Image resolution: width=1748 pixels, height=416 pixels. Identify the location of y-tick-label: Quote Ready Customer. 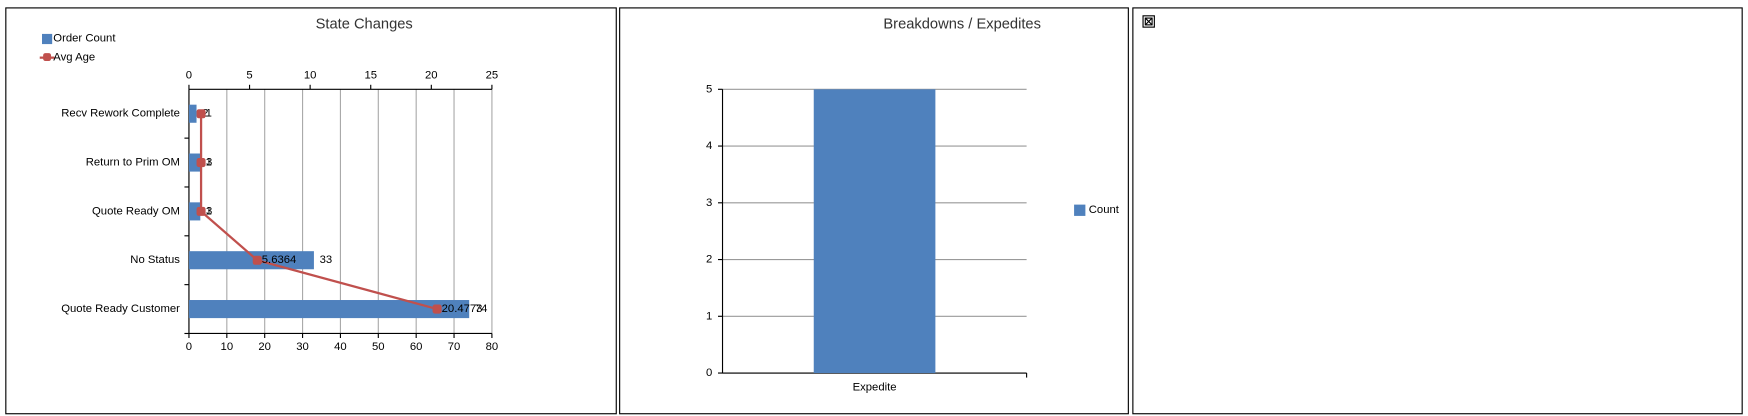
(120, 309).